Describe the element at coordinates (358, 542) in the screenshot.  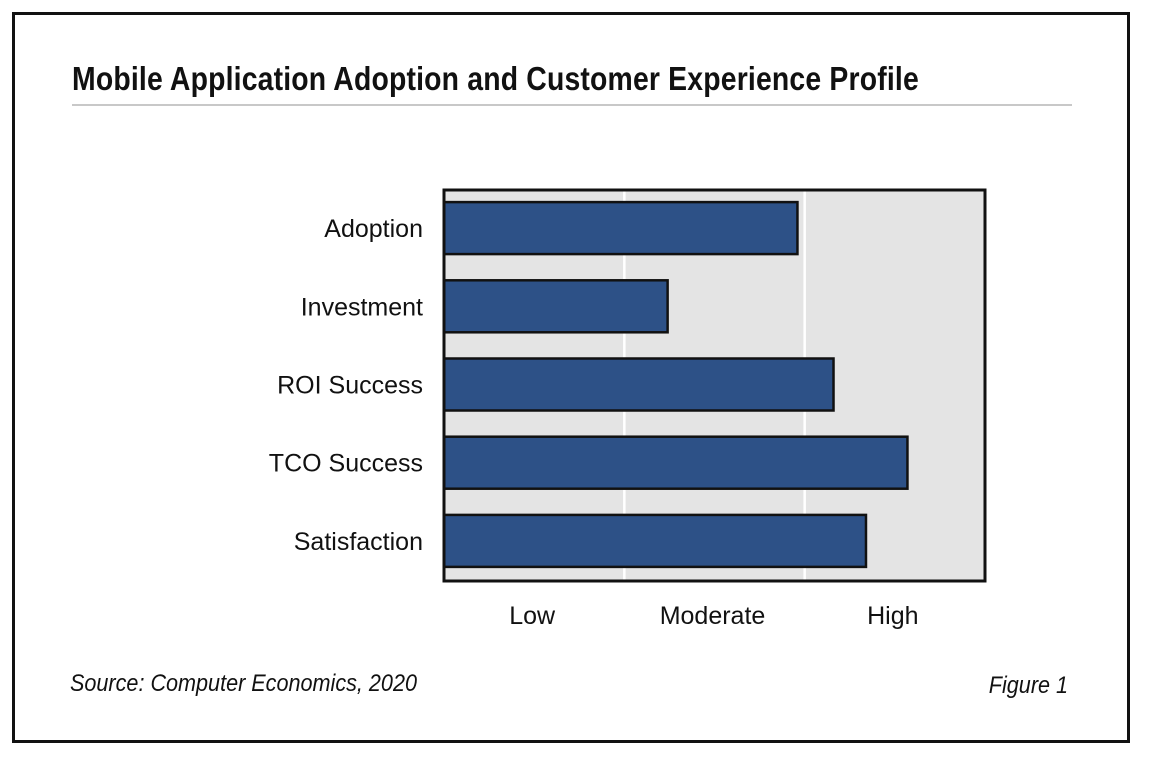
I see `category-label: Satisfaction` at that location.